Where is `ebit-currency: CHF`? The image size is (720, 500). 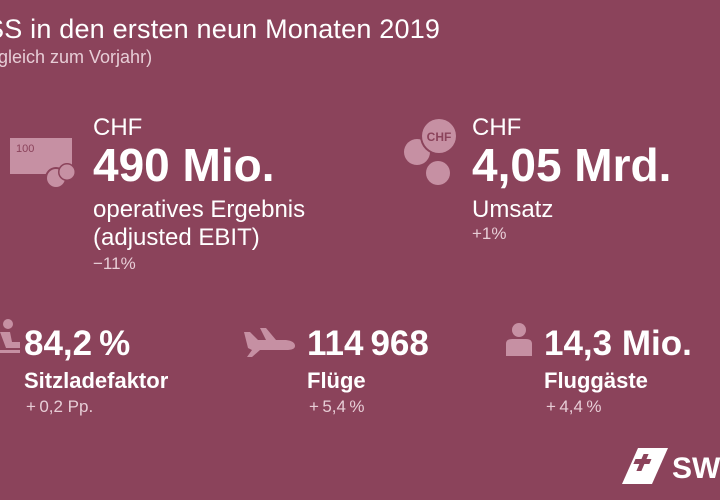
ebit-currency: CHF is located at coordinates (118, 127).